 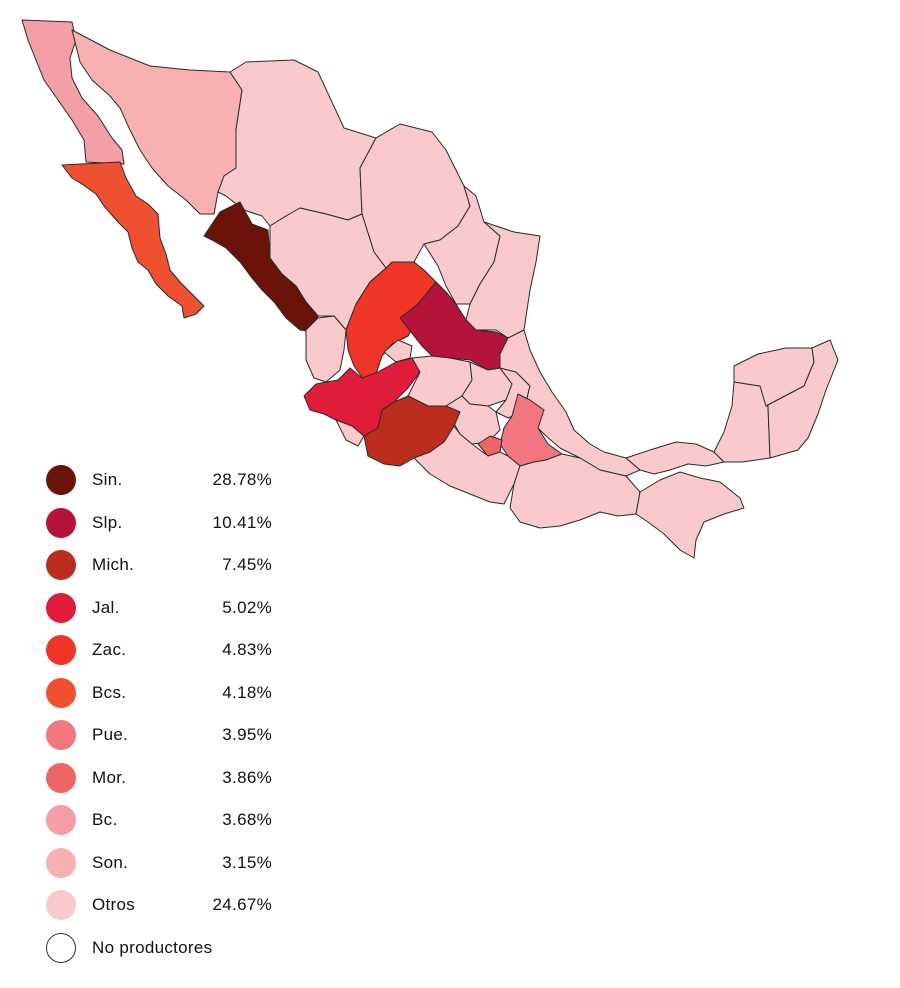 What do you see at coordinates (109, 777) in the screenshot?
I see `legend-label: Mor.` at bounding box center [109, 777].